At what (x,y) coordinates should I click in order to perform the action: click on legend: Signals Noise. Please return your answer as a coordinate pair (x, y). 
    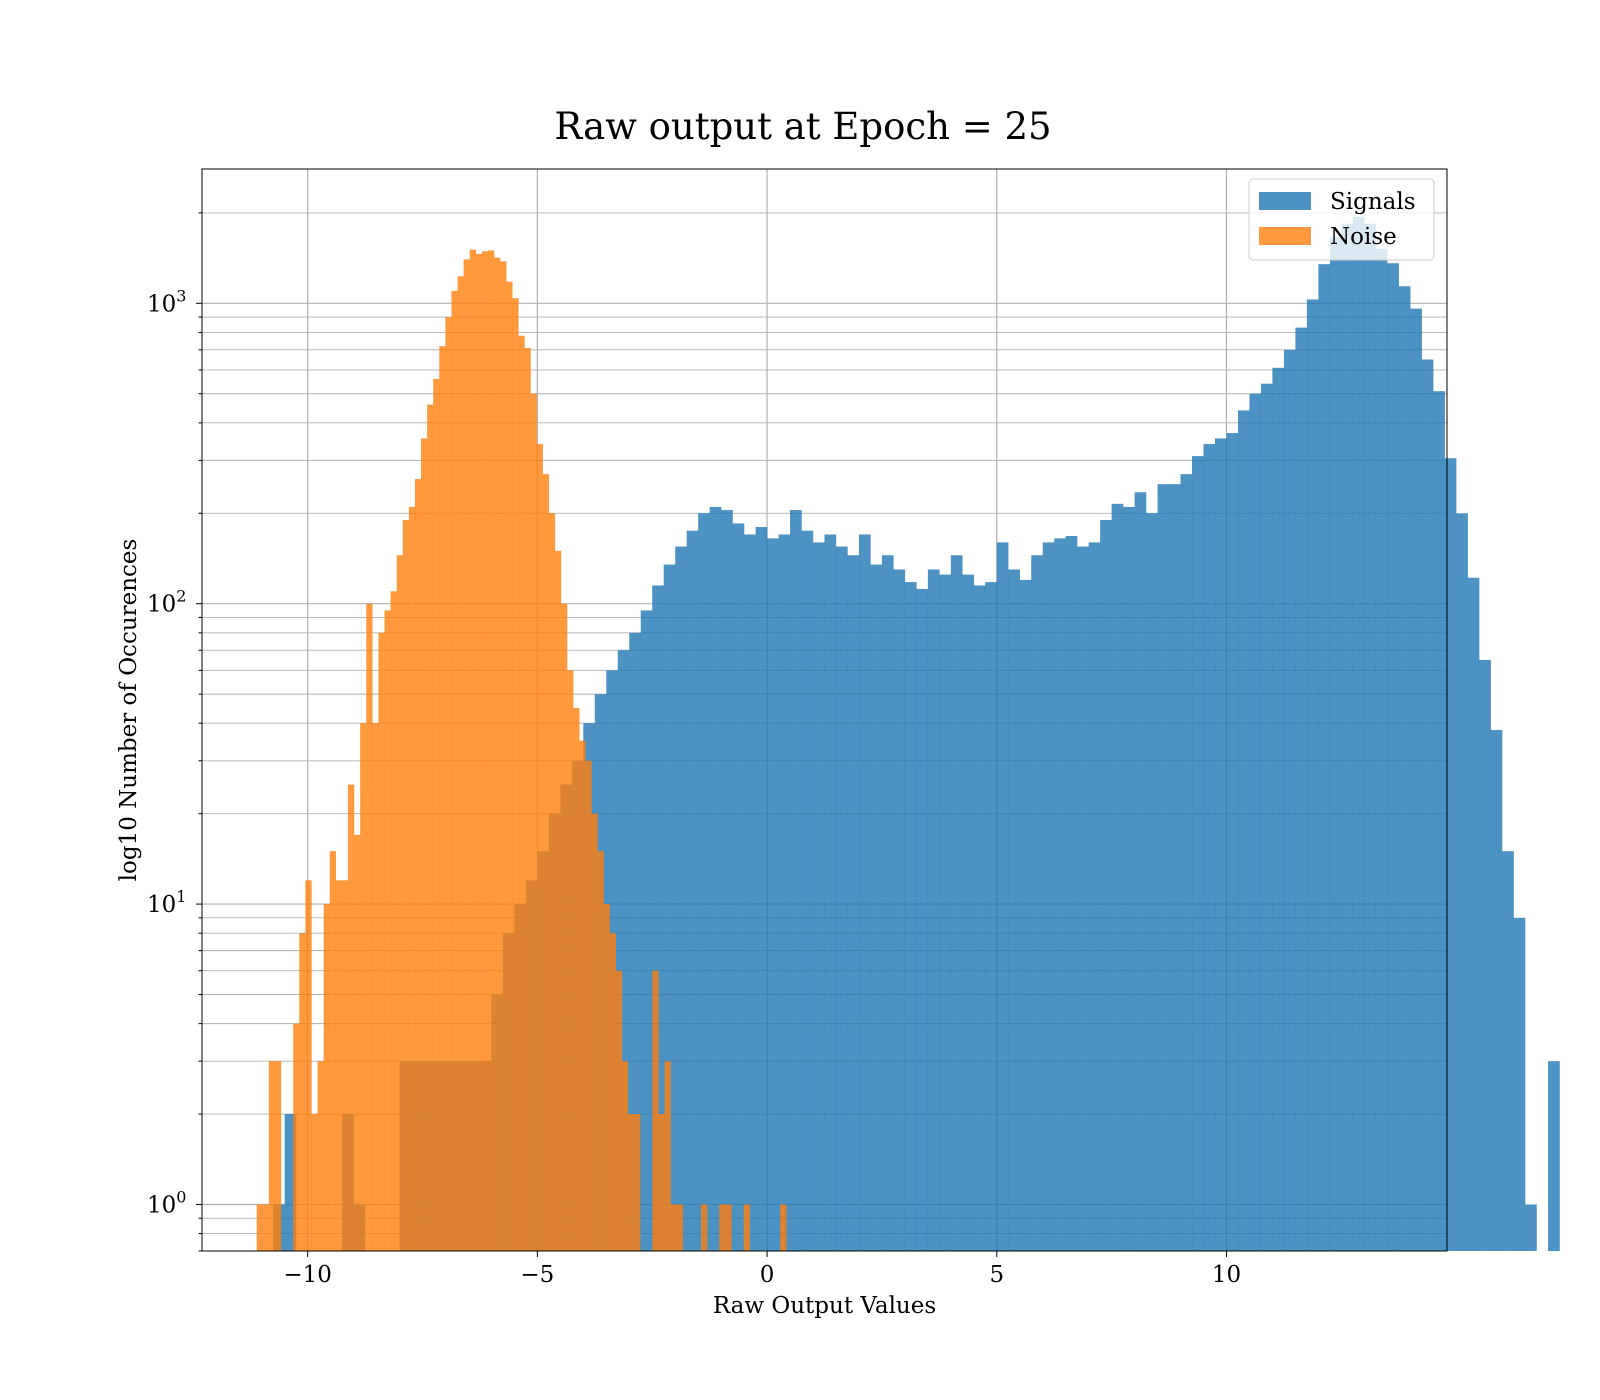
    Looking at the image, I should click on (1341, 219).